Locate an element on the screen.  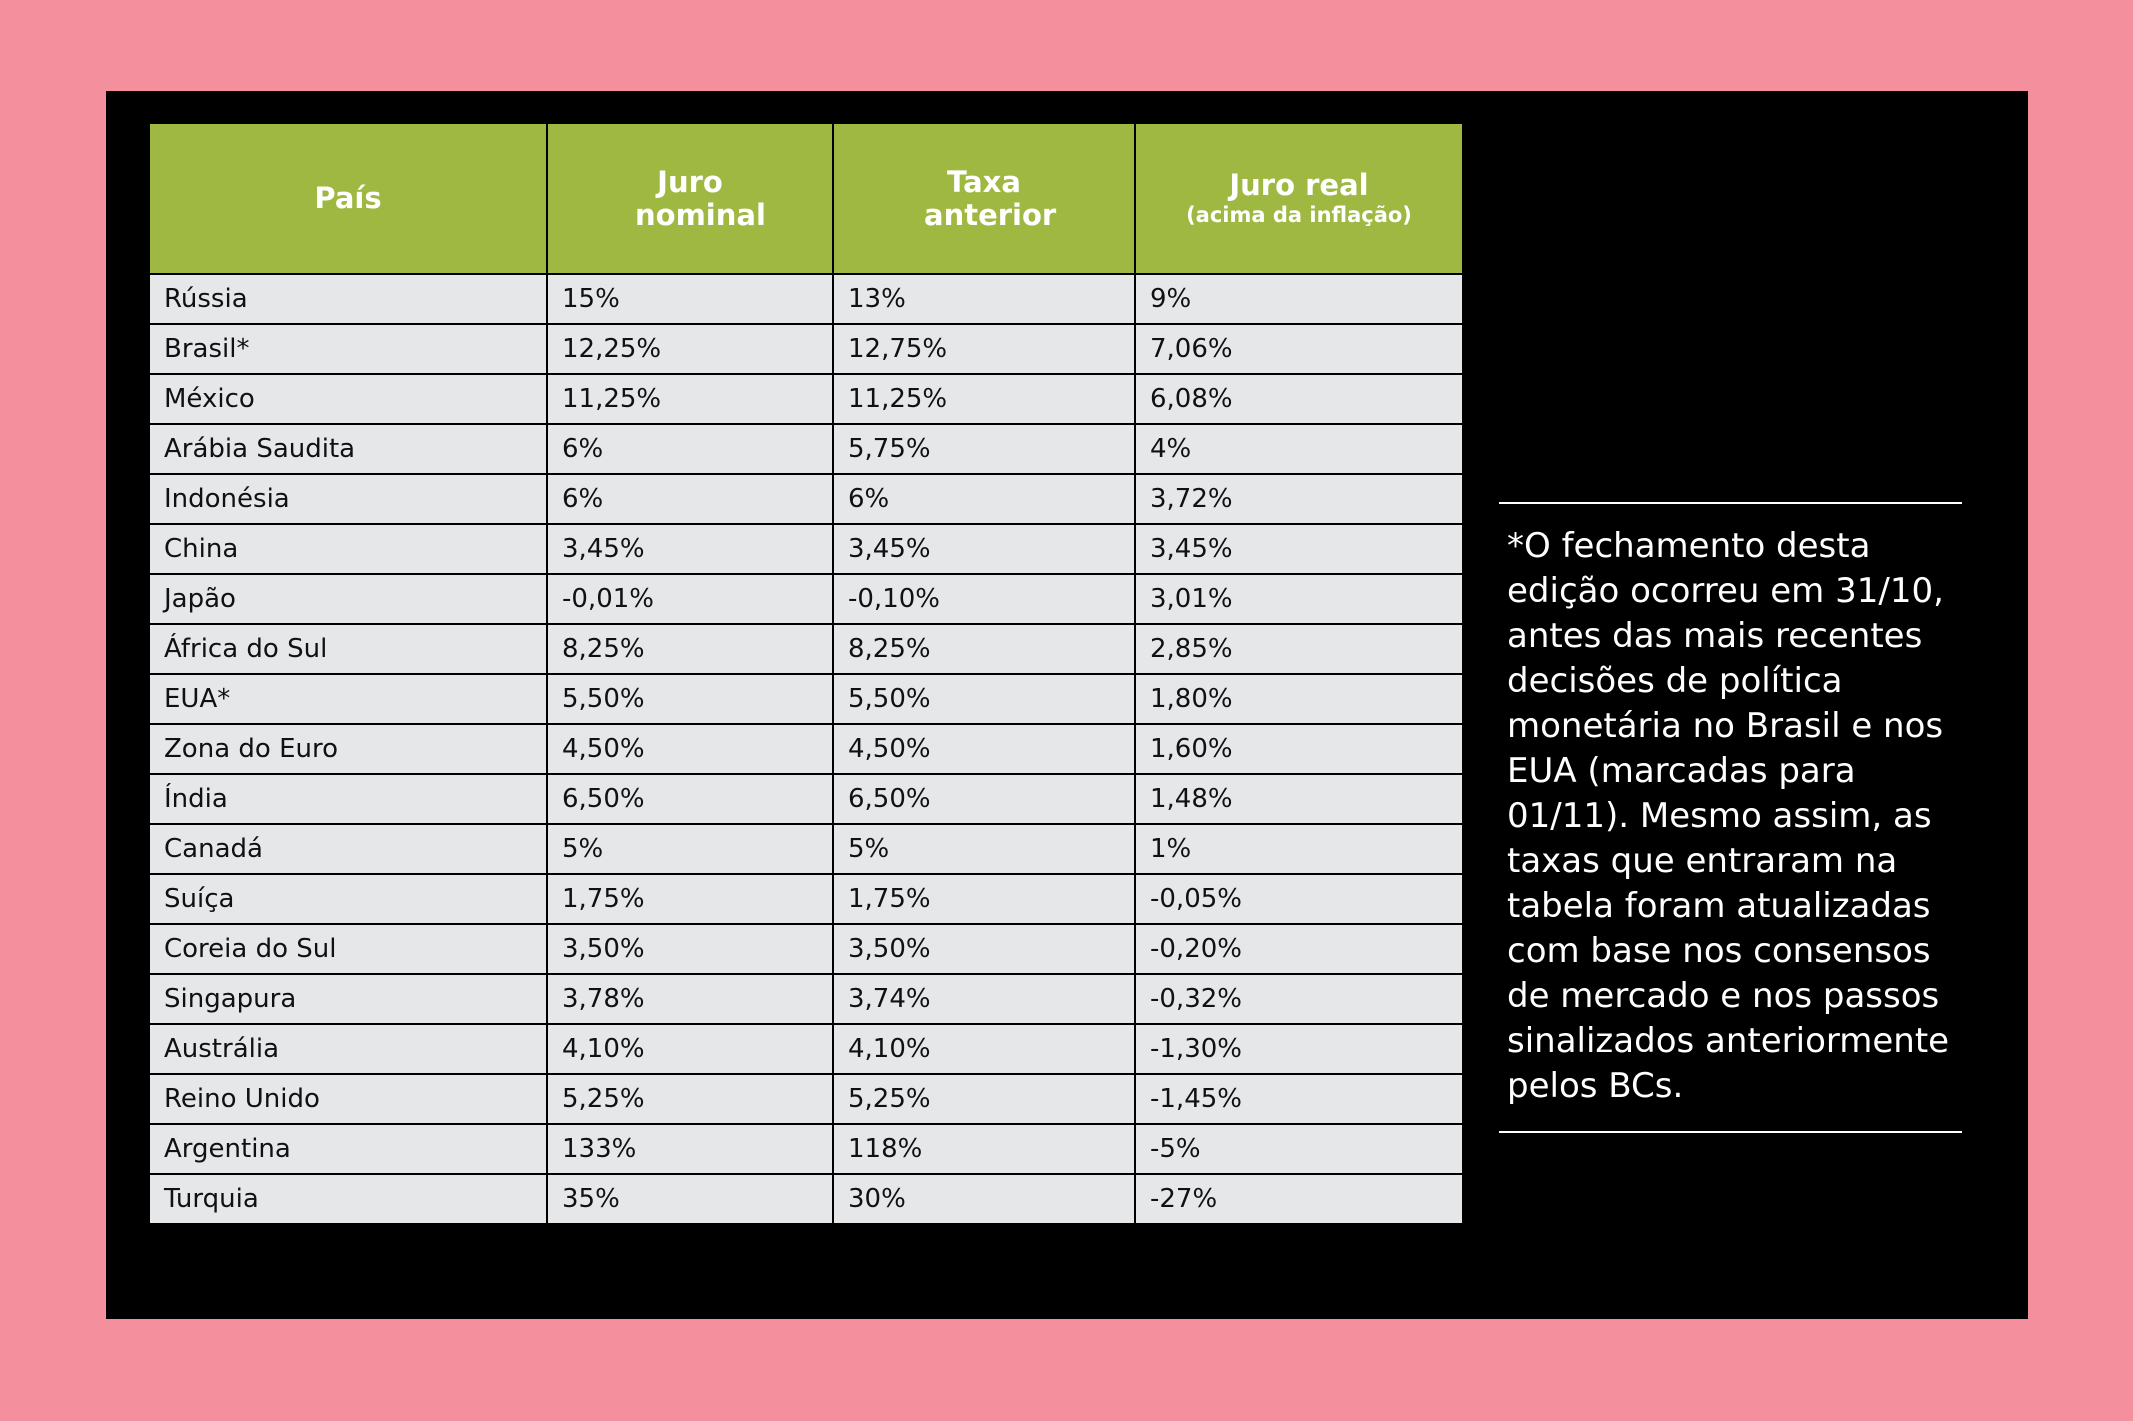
table-row: China 3,45% 3,45% 3,45% is located at coordinates (806, 549).